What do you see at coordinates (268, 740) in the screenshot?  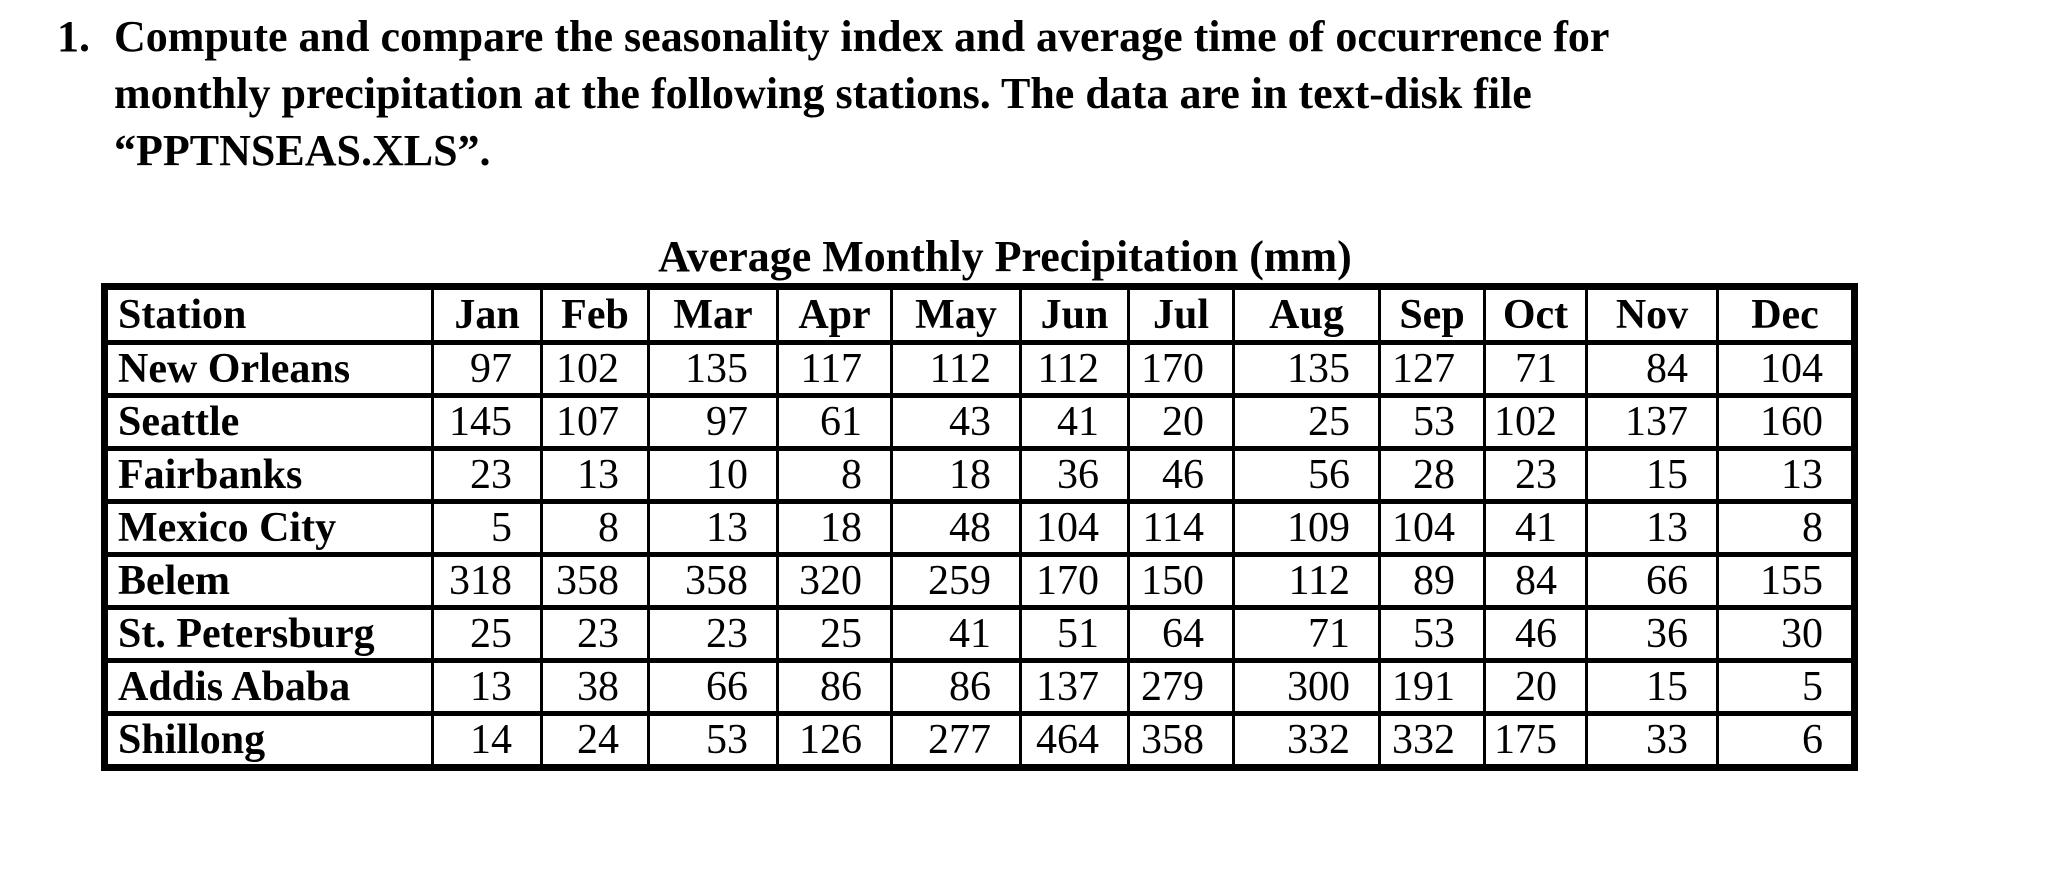 I see `station-cell: Shillong` at bounding box center [268, 740].